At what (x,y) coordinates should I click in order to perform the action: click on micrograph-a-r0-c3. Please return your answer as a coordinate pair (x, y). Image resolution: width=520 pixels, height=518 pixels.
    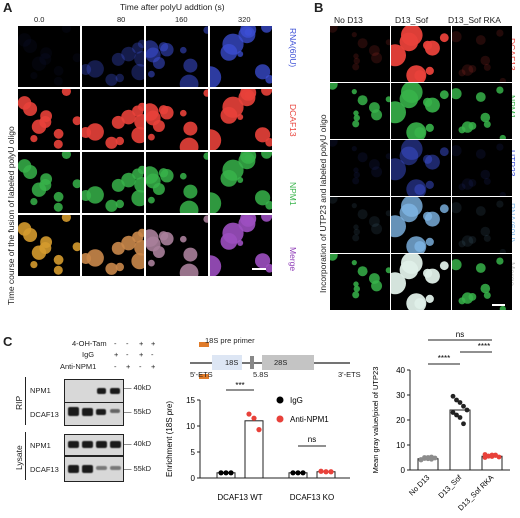
    Looking at the image, I should click on (241, 56).